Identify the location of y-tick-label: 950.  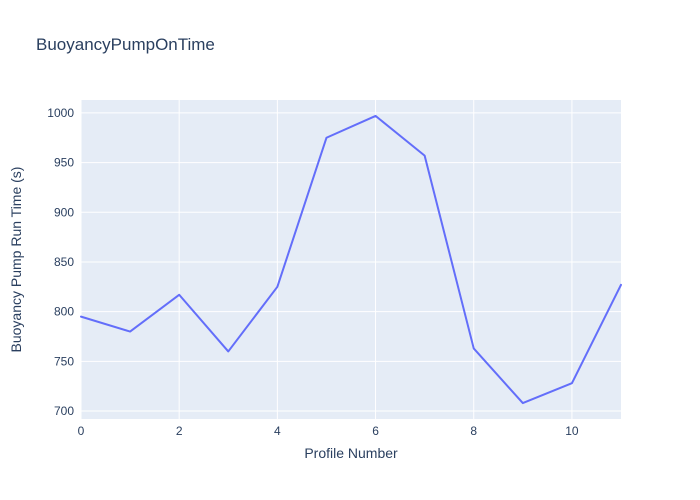
(64, 163).